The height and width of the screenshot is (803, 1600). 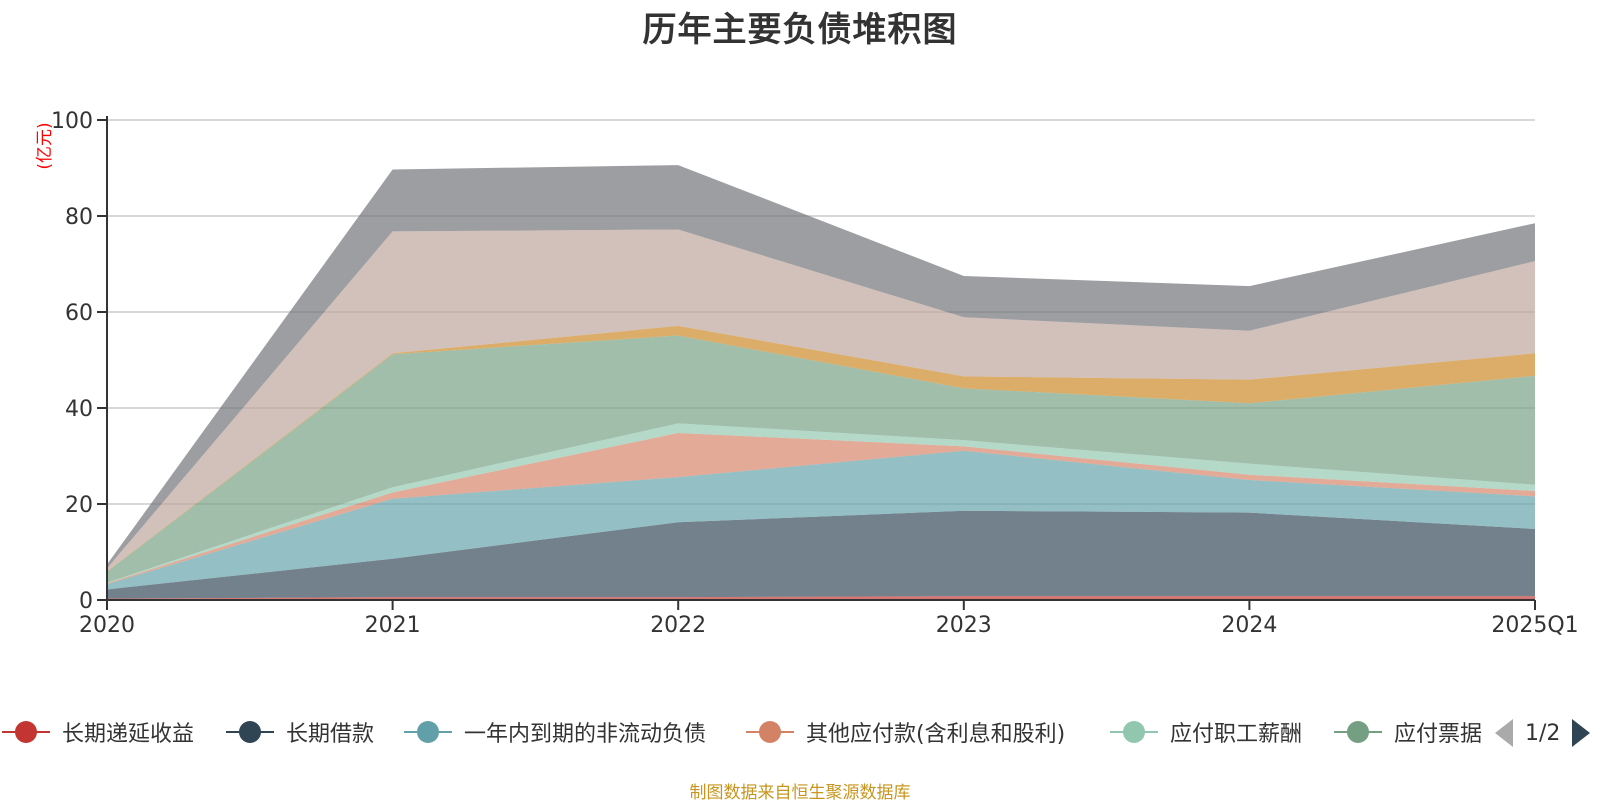 What do you see at coordinates (1236, 734) in the screenshot?
I see `legend-label: 应付职工薪酬` at bounding box center [1236, 734].